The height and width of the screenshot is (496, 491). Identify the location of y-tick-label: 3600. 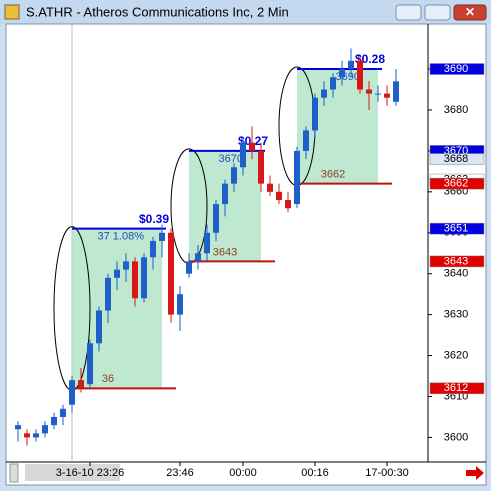
(456, 437).